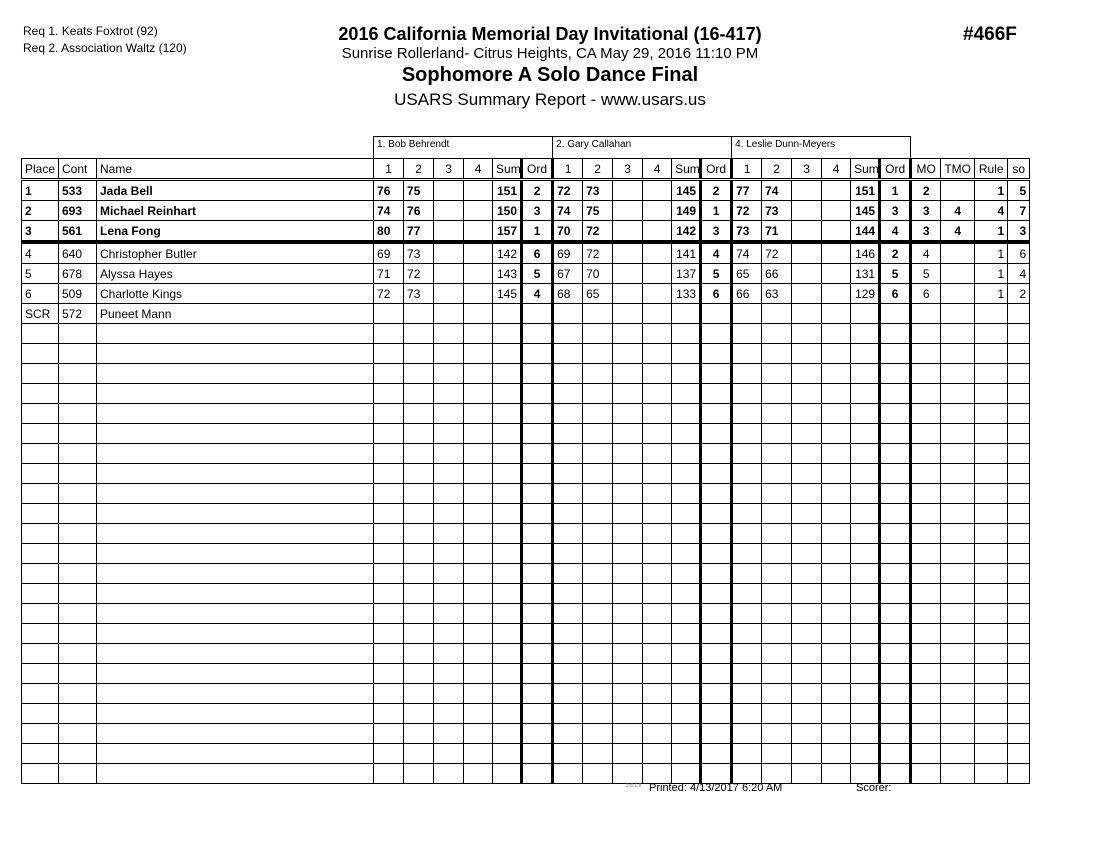 This screenshot has width=1100, height=850. Describe the element at coordinates (991, 633) in the screenshot. I see `rule-cell` at that location.